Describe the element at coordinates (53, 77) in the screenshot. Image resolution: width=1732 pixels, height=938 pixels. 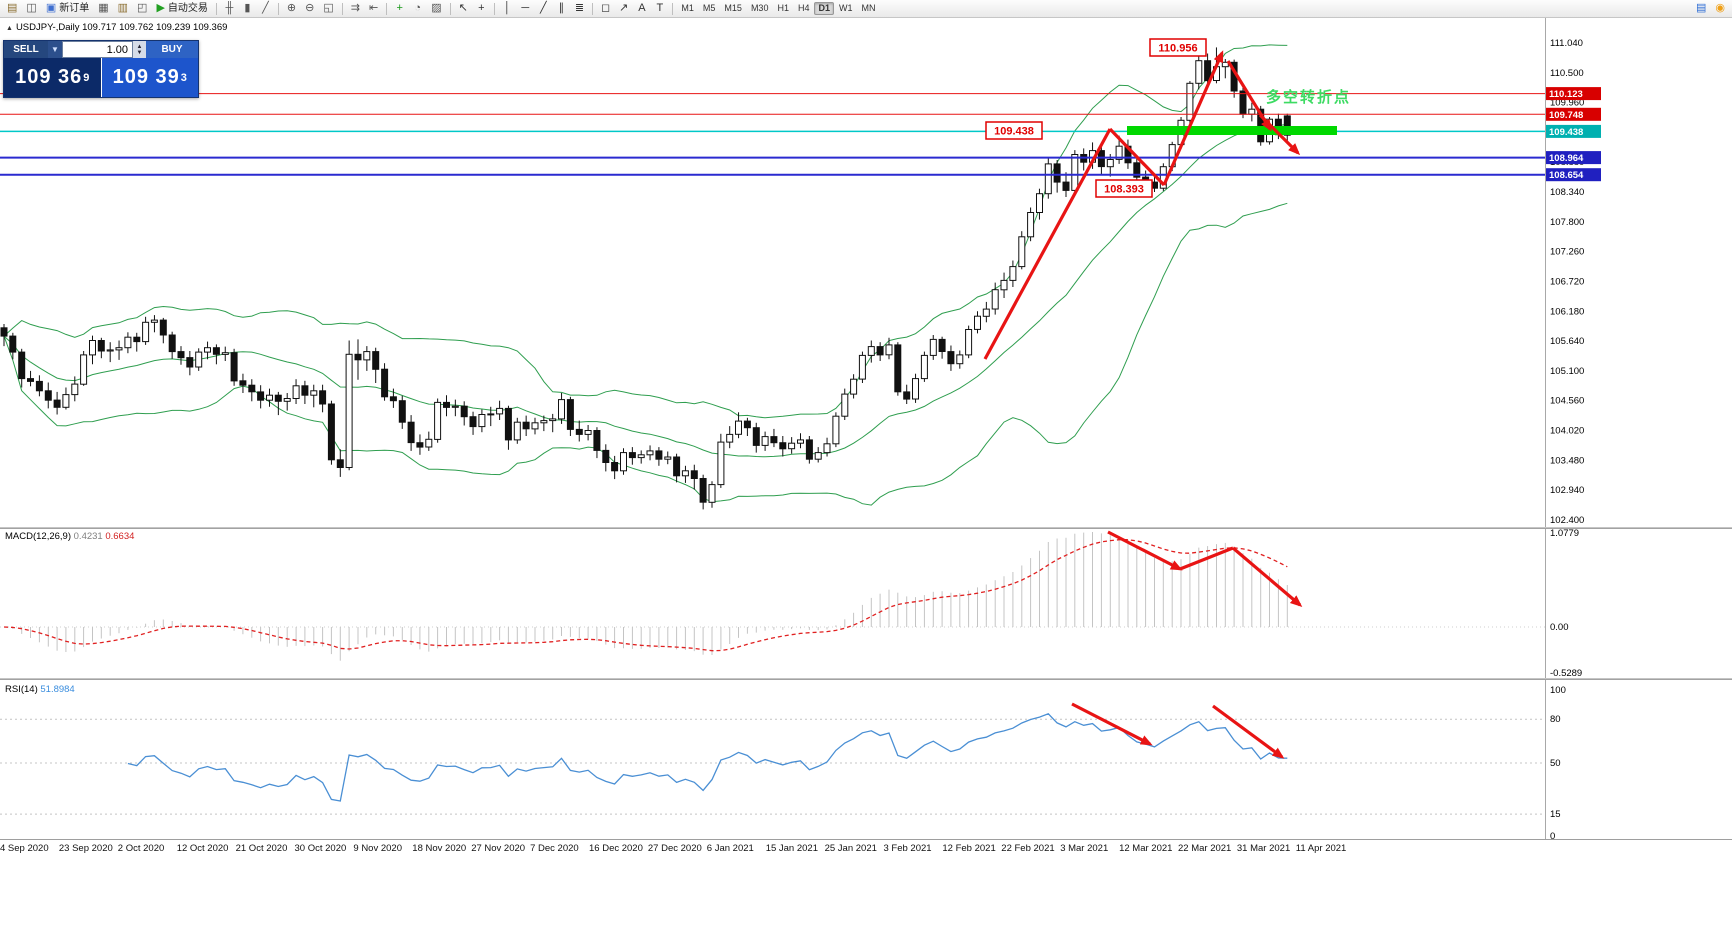
I see `sell-price-button: 109 36 9` at that location.